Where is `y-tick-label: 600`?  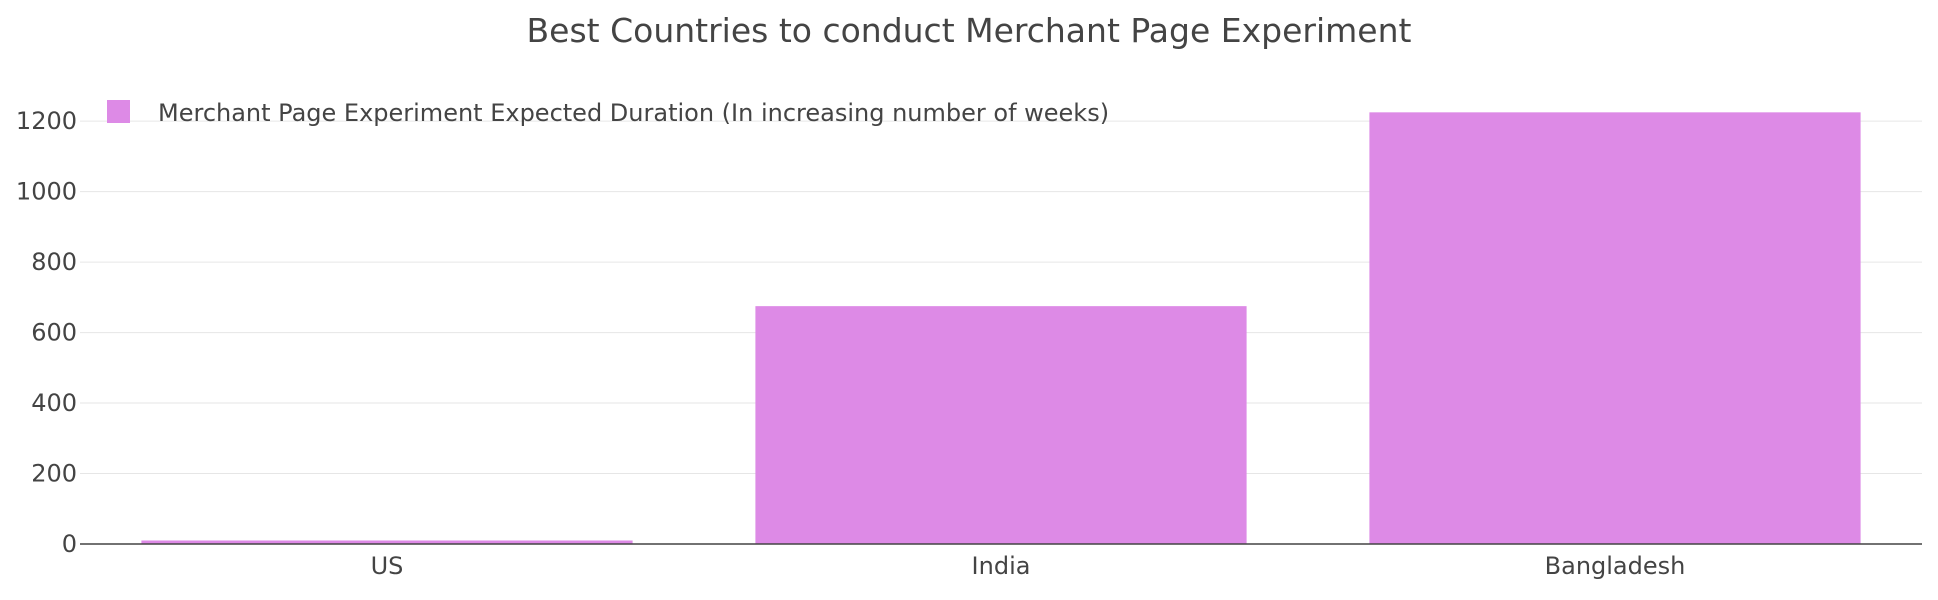
y-tick-label: 600 is located at coordinates (54, 333).